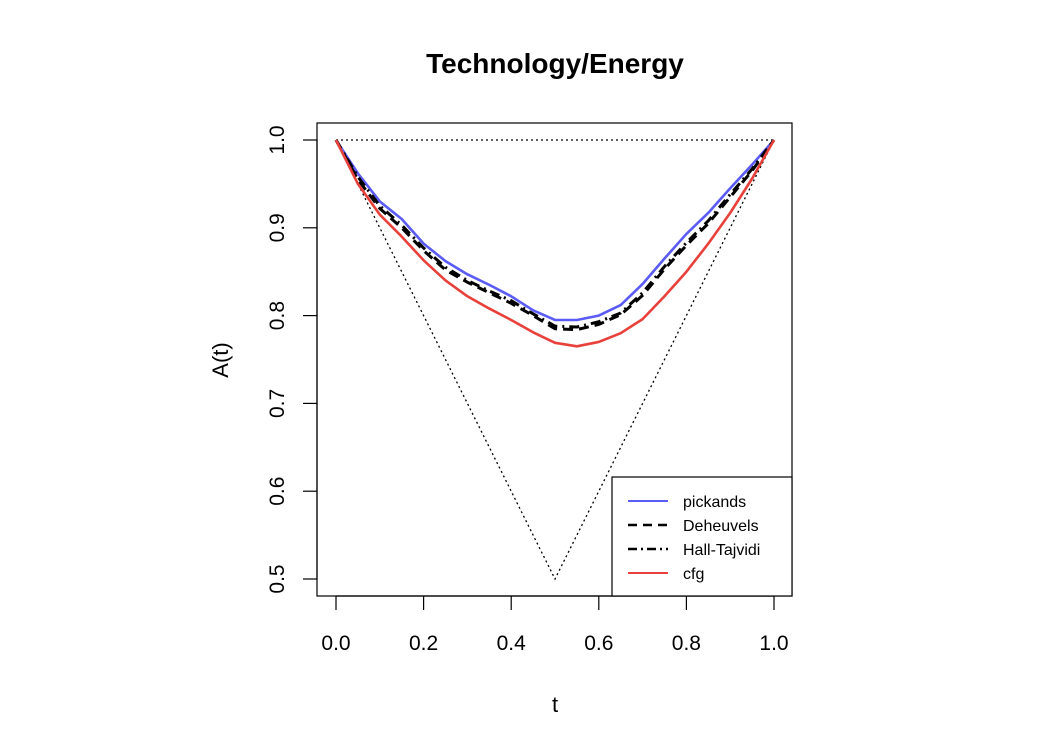 The width and height of the screenshot is (1050, 750). What do you see at coordinates (598, 643) in the screenshot?
I see `x-tick-label: 0.6` at bounding box center [598, 643].